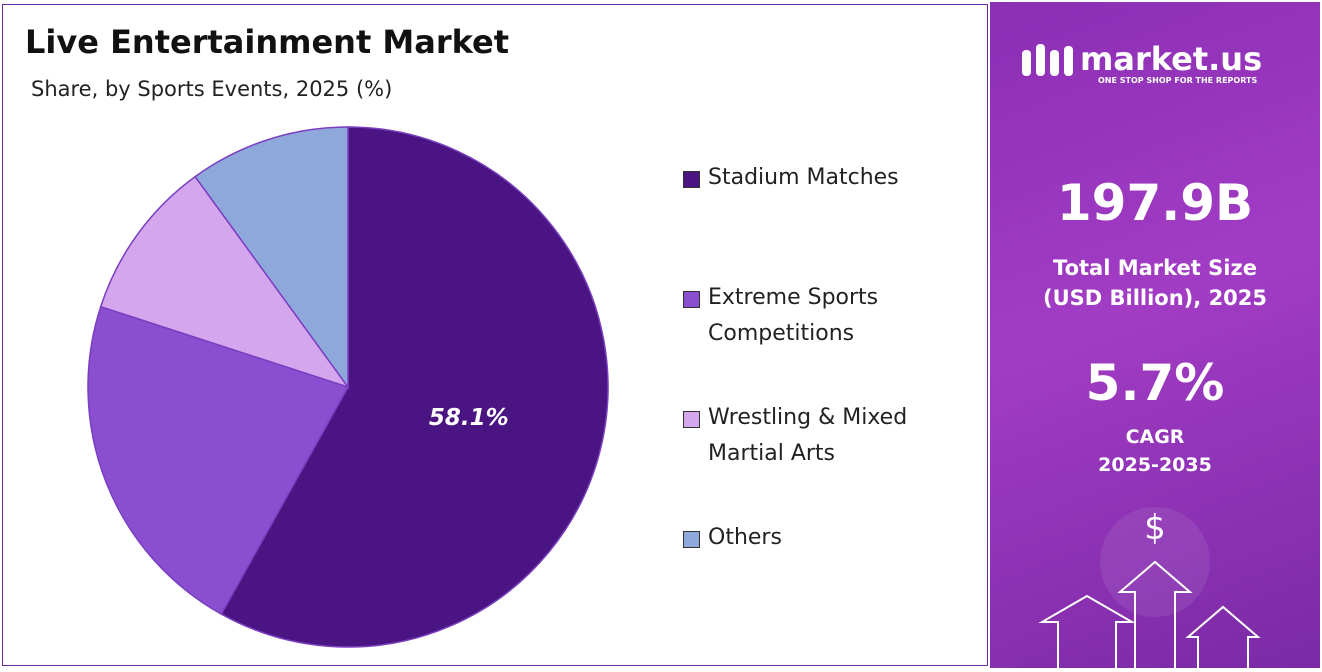 The width and height of the screenshot is (1322, 672). I want to click on chart-title: Live Entertainment Market, so click(267, 42).